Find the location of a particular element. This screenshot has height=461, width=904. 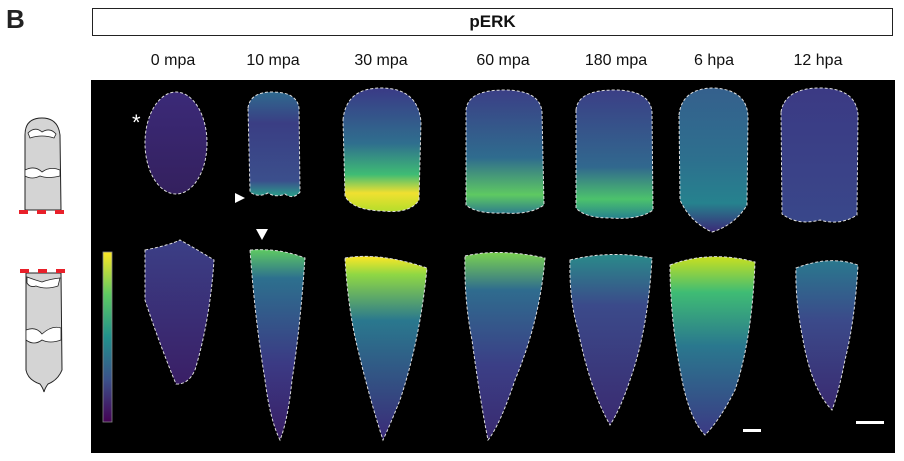

sample-6hpa-bottom is located at coordinates (712, 346).